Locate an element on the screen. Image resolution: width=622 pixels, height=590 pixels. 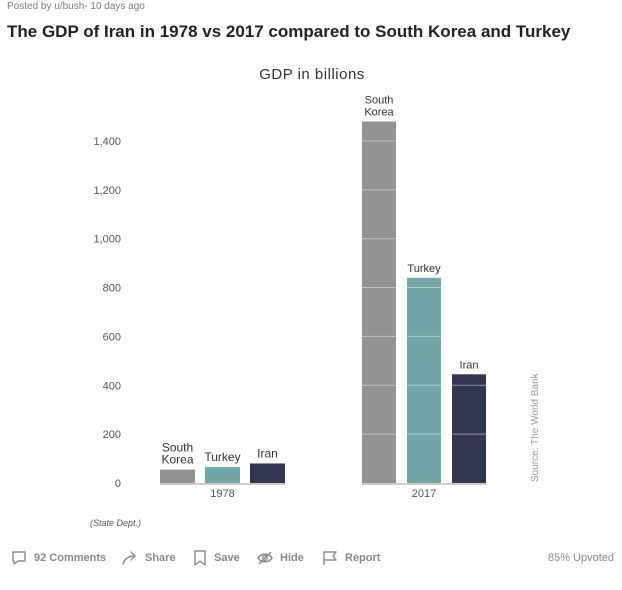
save-icon is located at coordinates (200, 558).